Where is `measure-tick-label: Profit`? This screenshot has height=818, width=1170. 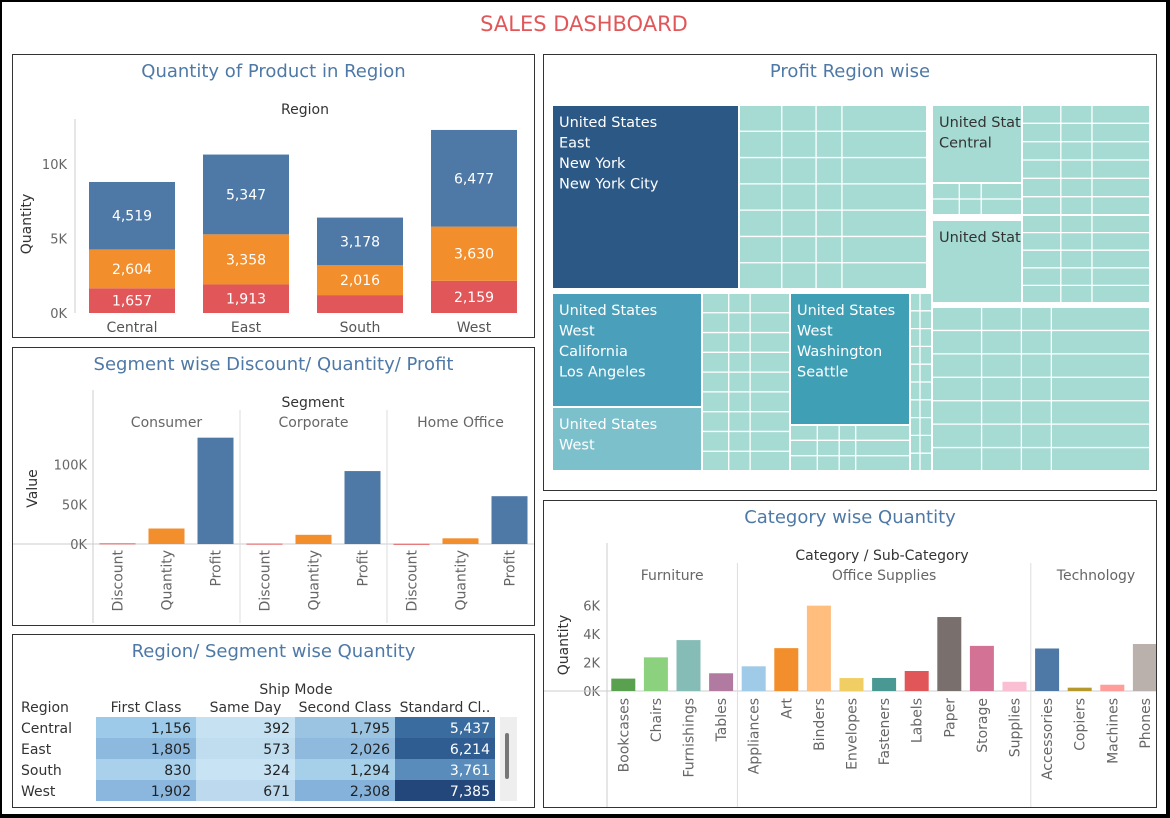 measure-tick-label: Profit is located at coordinates (511, 568).